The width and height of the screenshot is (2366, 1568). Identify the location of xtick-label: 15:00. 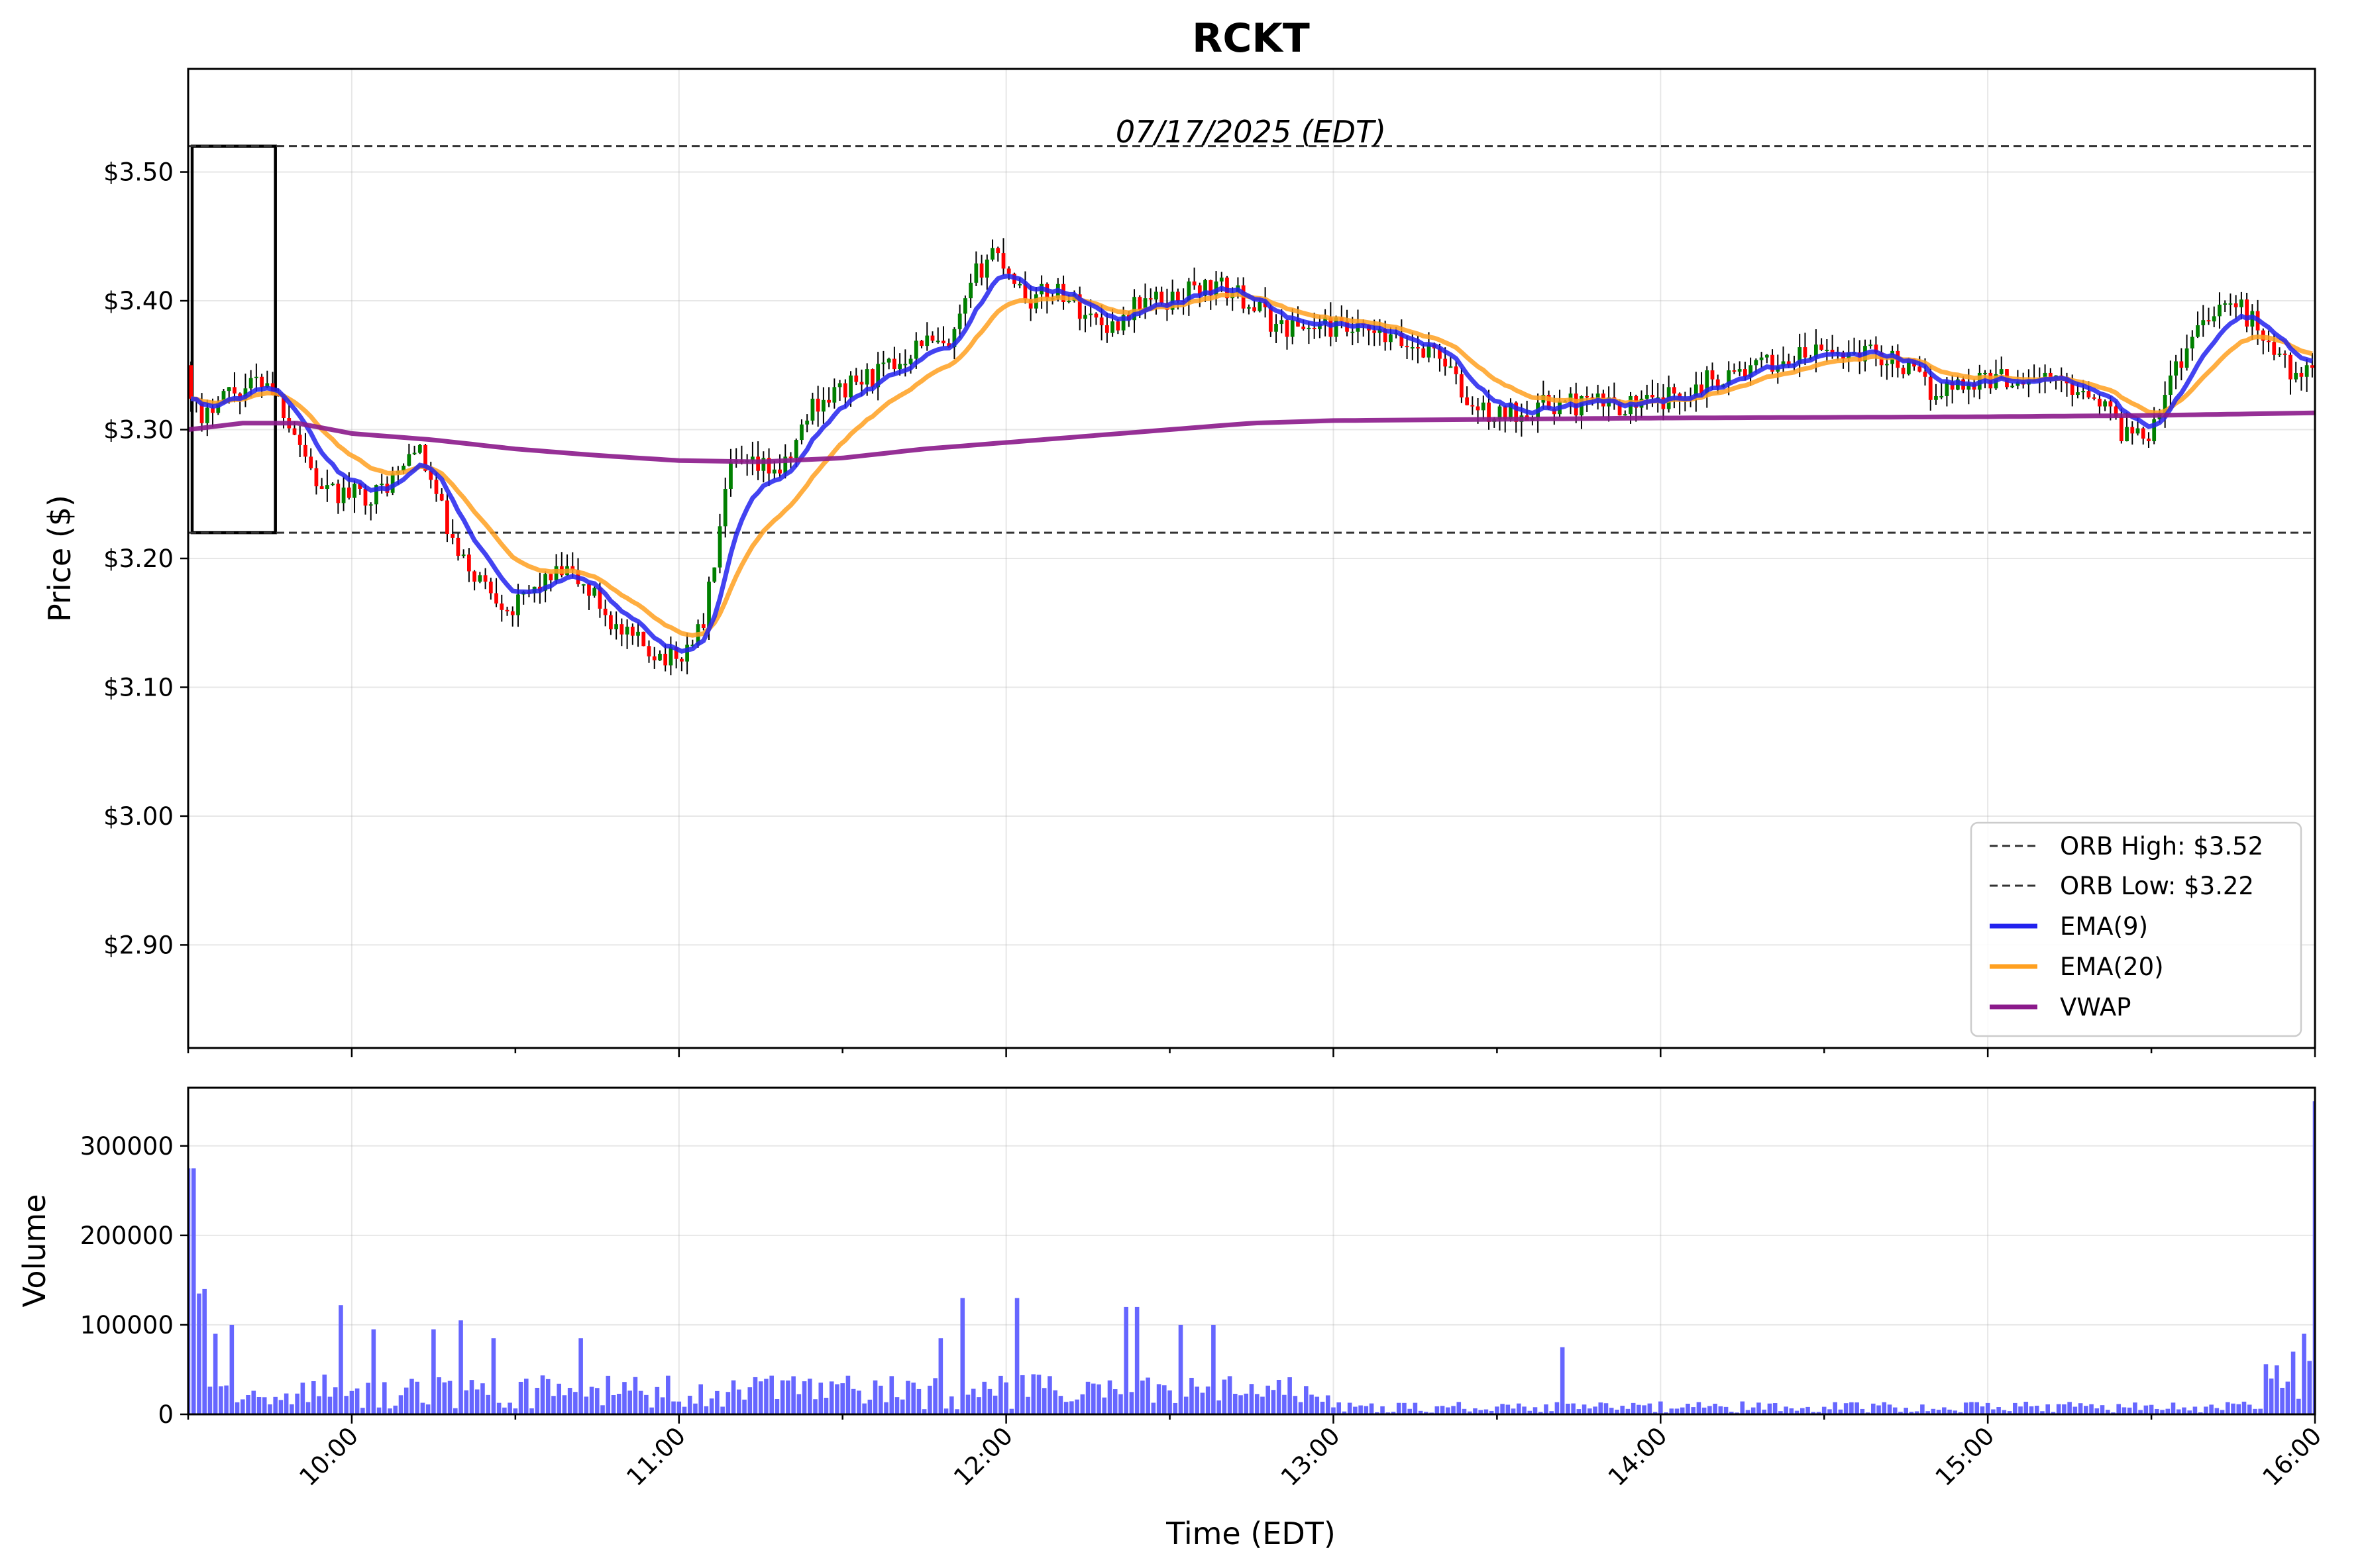
(1965, 1457).